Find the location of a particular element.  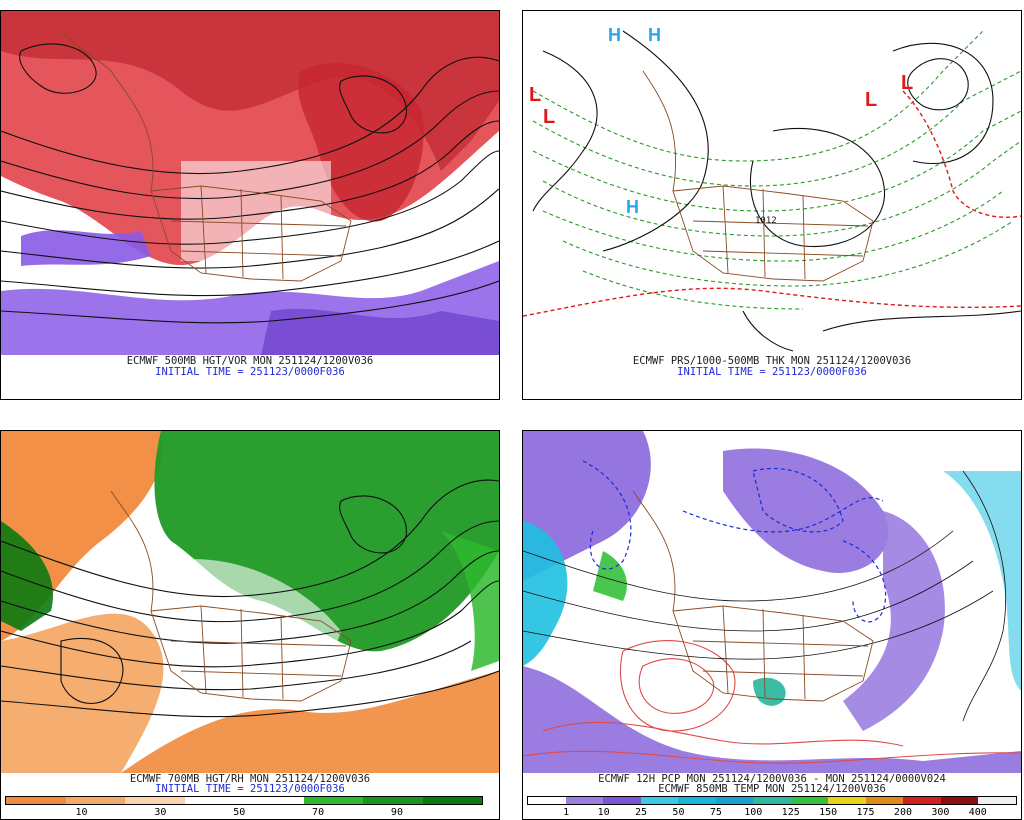

colorbar-tick-label: 25 is located at coordinates (641, 812).